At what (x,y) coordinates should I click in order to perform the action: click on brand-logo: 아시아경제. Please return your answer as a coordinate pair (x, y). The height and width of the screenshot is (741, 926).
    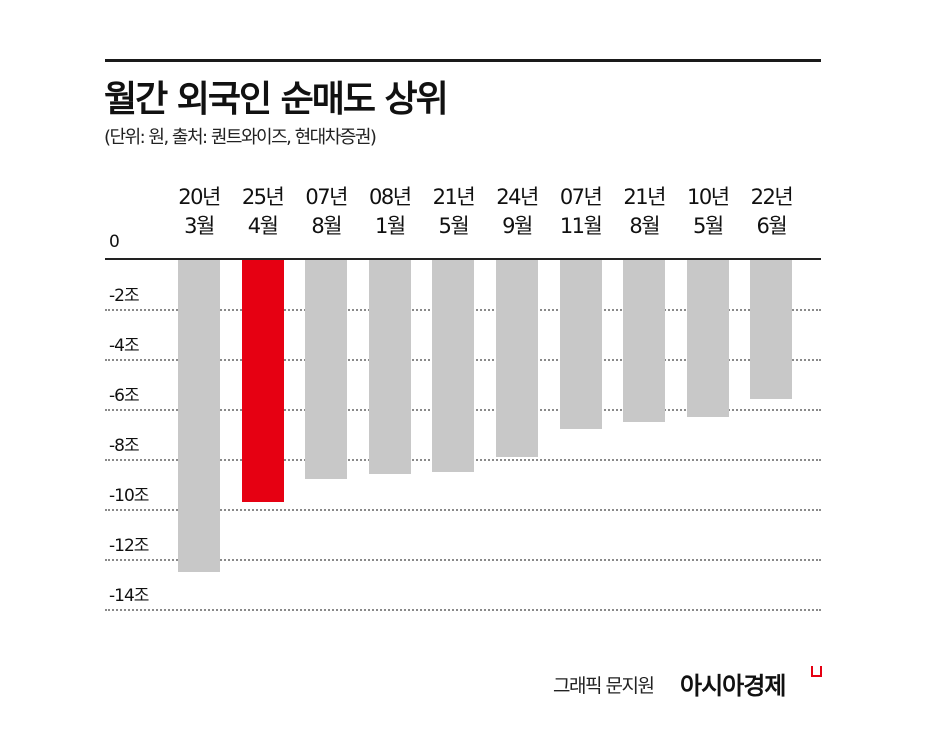
    Looking at the image, I should click on (733, 686).